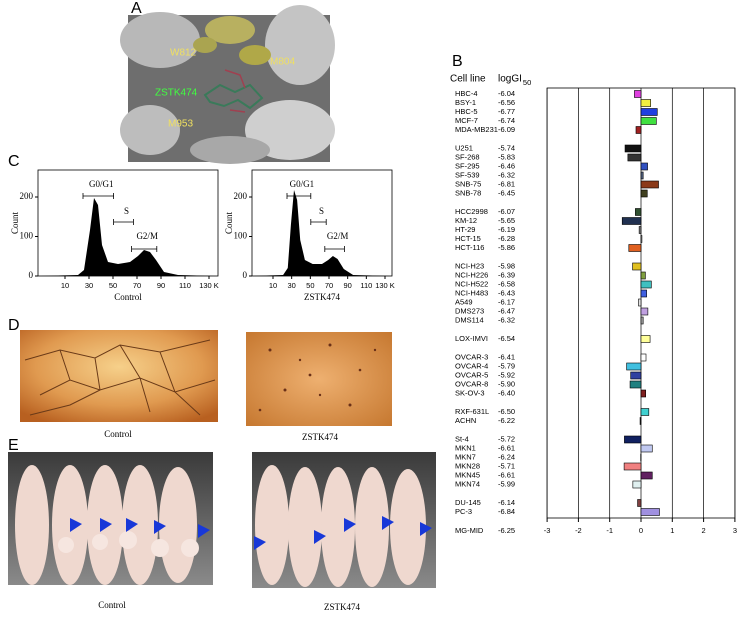  I want to click on column-header: Cell line, so click(468, 79).